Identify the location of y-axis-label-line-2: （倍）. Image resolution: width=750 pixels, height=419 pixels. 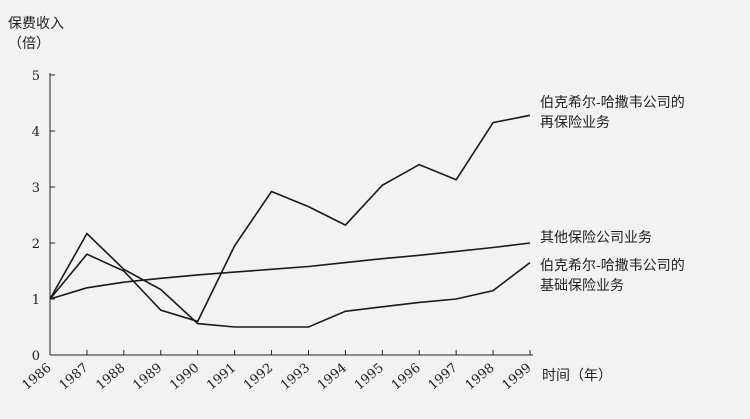
(29, 44).